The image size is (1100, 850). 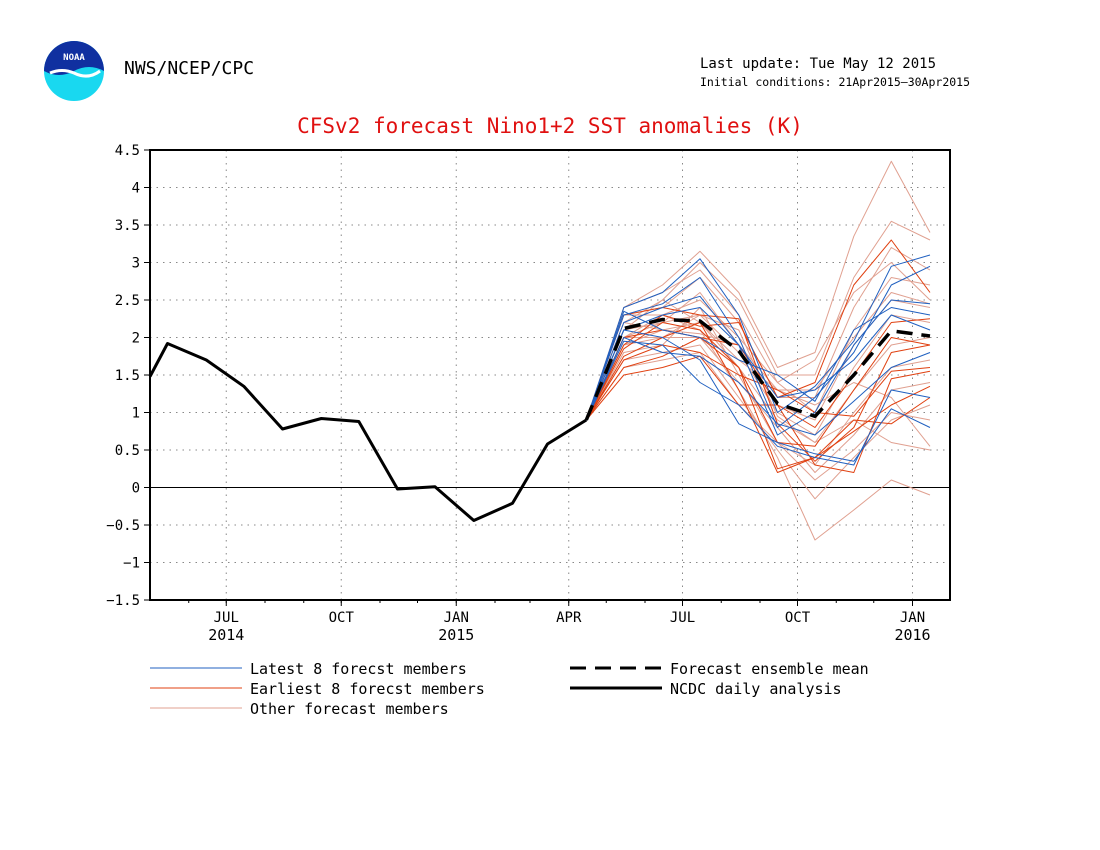 What do you see at coordinates (127, 376) in the screenshot?
I see `y-tick-label: 1.5` at bounding box center [127, 376].